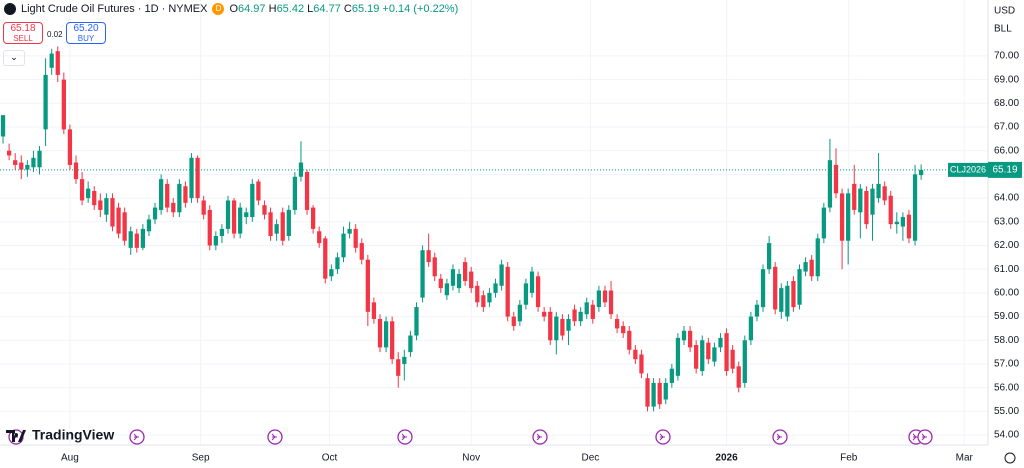 This screenshot has height=468, width=1024. Describe the element at coordinates (965, 458) in the screenshot. I see `x-tick-label: Mar` at that location.